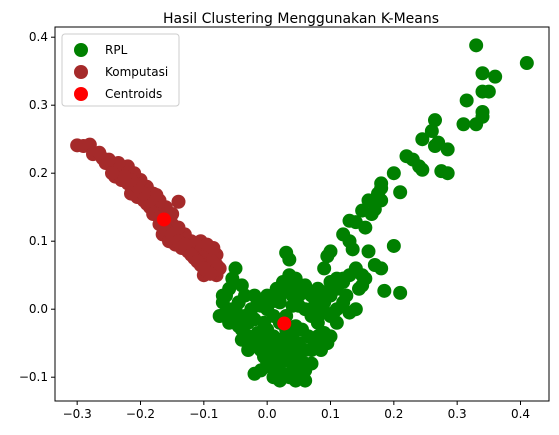 Image resolution: width=559 pixels, height=435 pixels. Describe the element at coordinates (33, 377) in the screenshot. I see `y-tick-label: −0.1` at that location.